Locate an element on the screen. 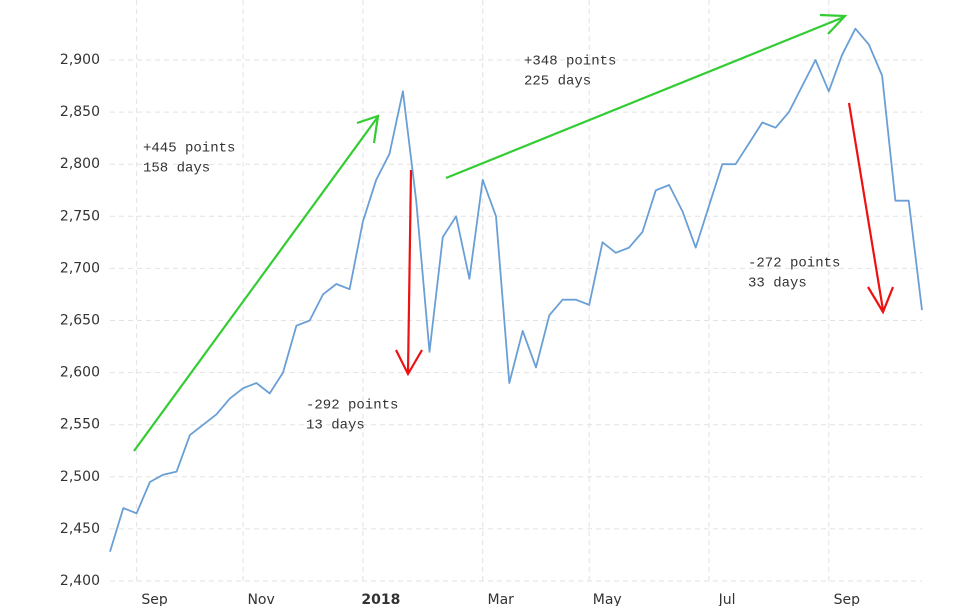 The image size is (977, 606). y-tick-label: 2,500 is located at coordinates (80, 477).